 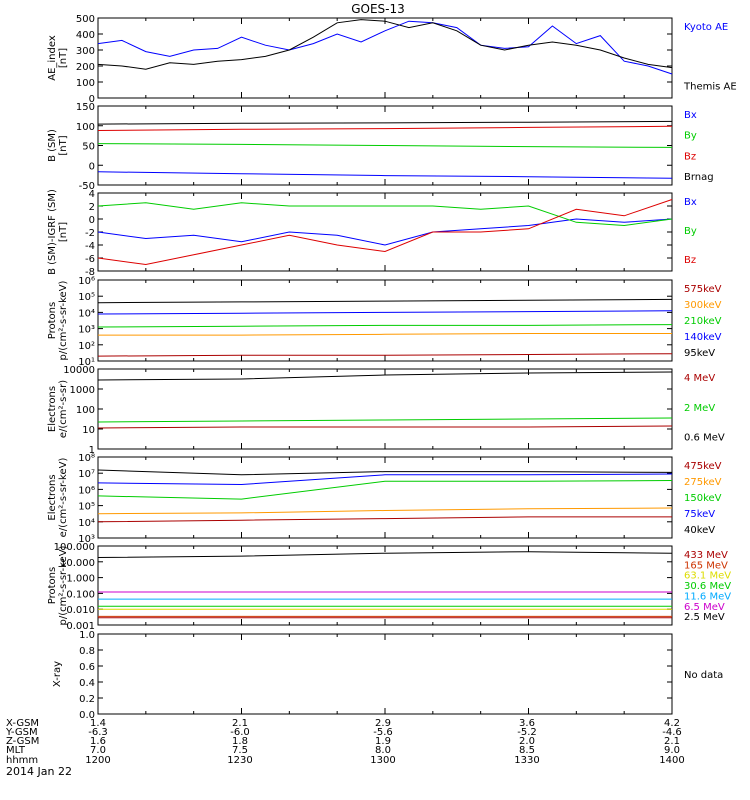 What do you see at coordinates (85, 67) in the screenshot?
I see `y-tick-label: 200` at bounding box center [85, 67].